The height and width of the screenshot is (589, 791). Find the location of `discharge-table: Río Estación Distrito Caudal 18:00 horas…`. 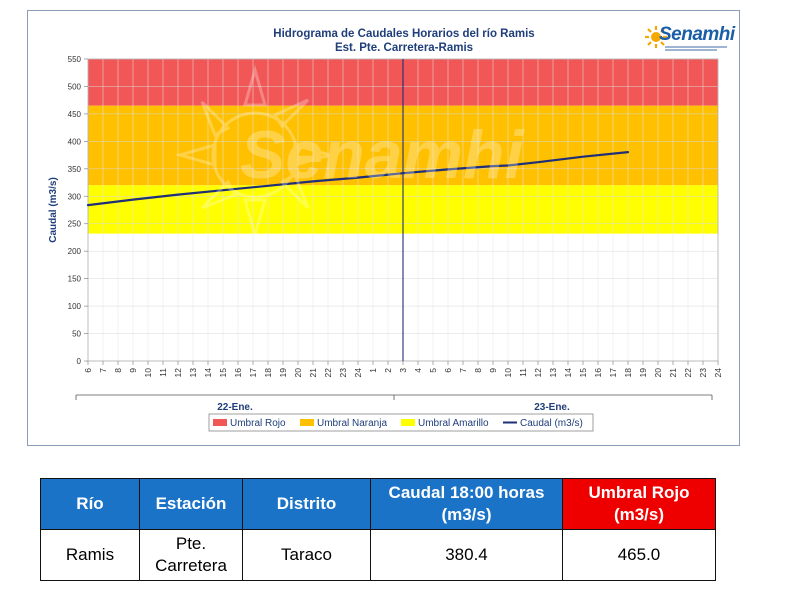

discharge-table: Río Estación Distrito Caudal 18:00 horas… is located at coordinates (378, 529).